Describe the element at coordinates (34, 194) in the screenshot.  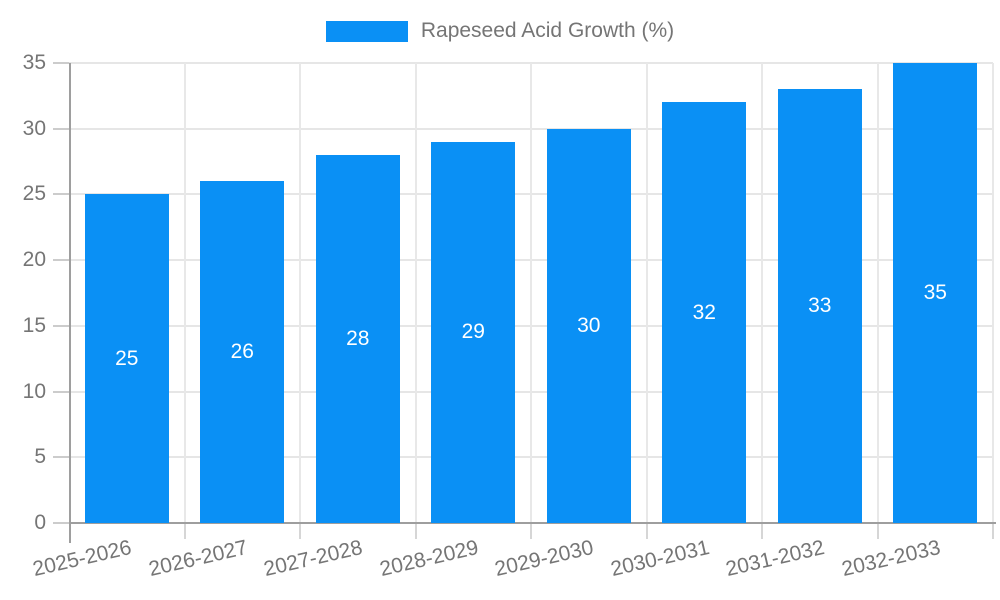
I see `y-axis-tick-label: 25` at that location.